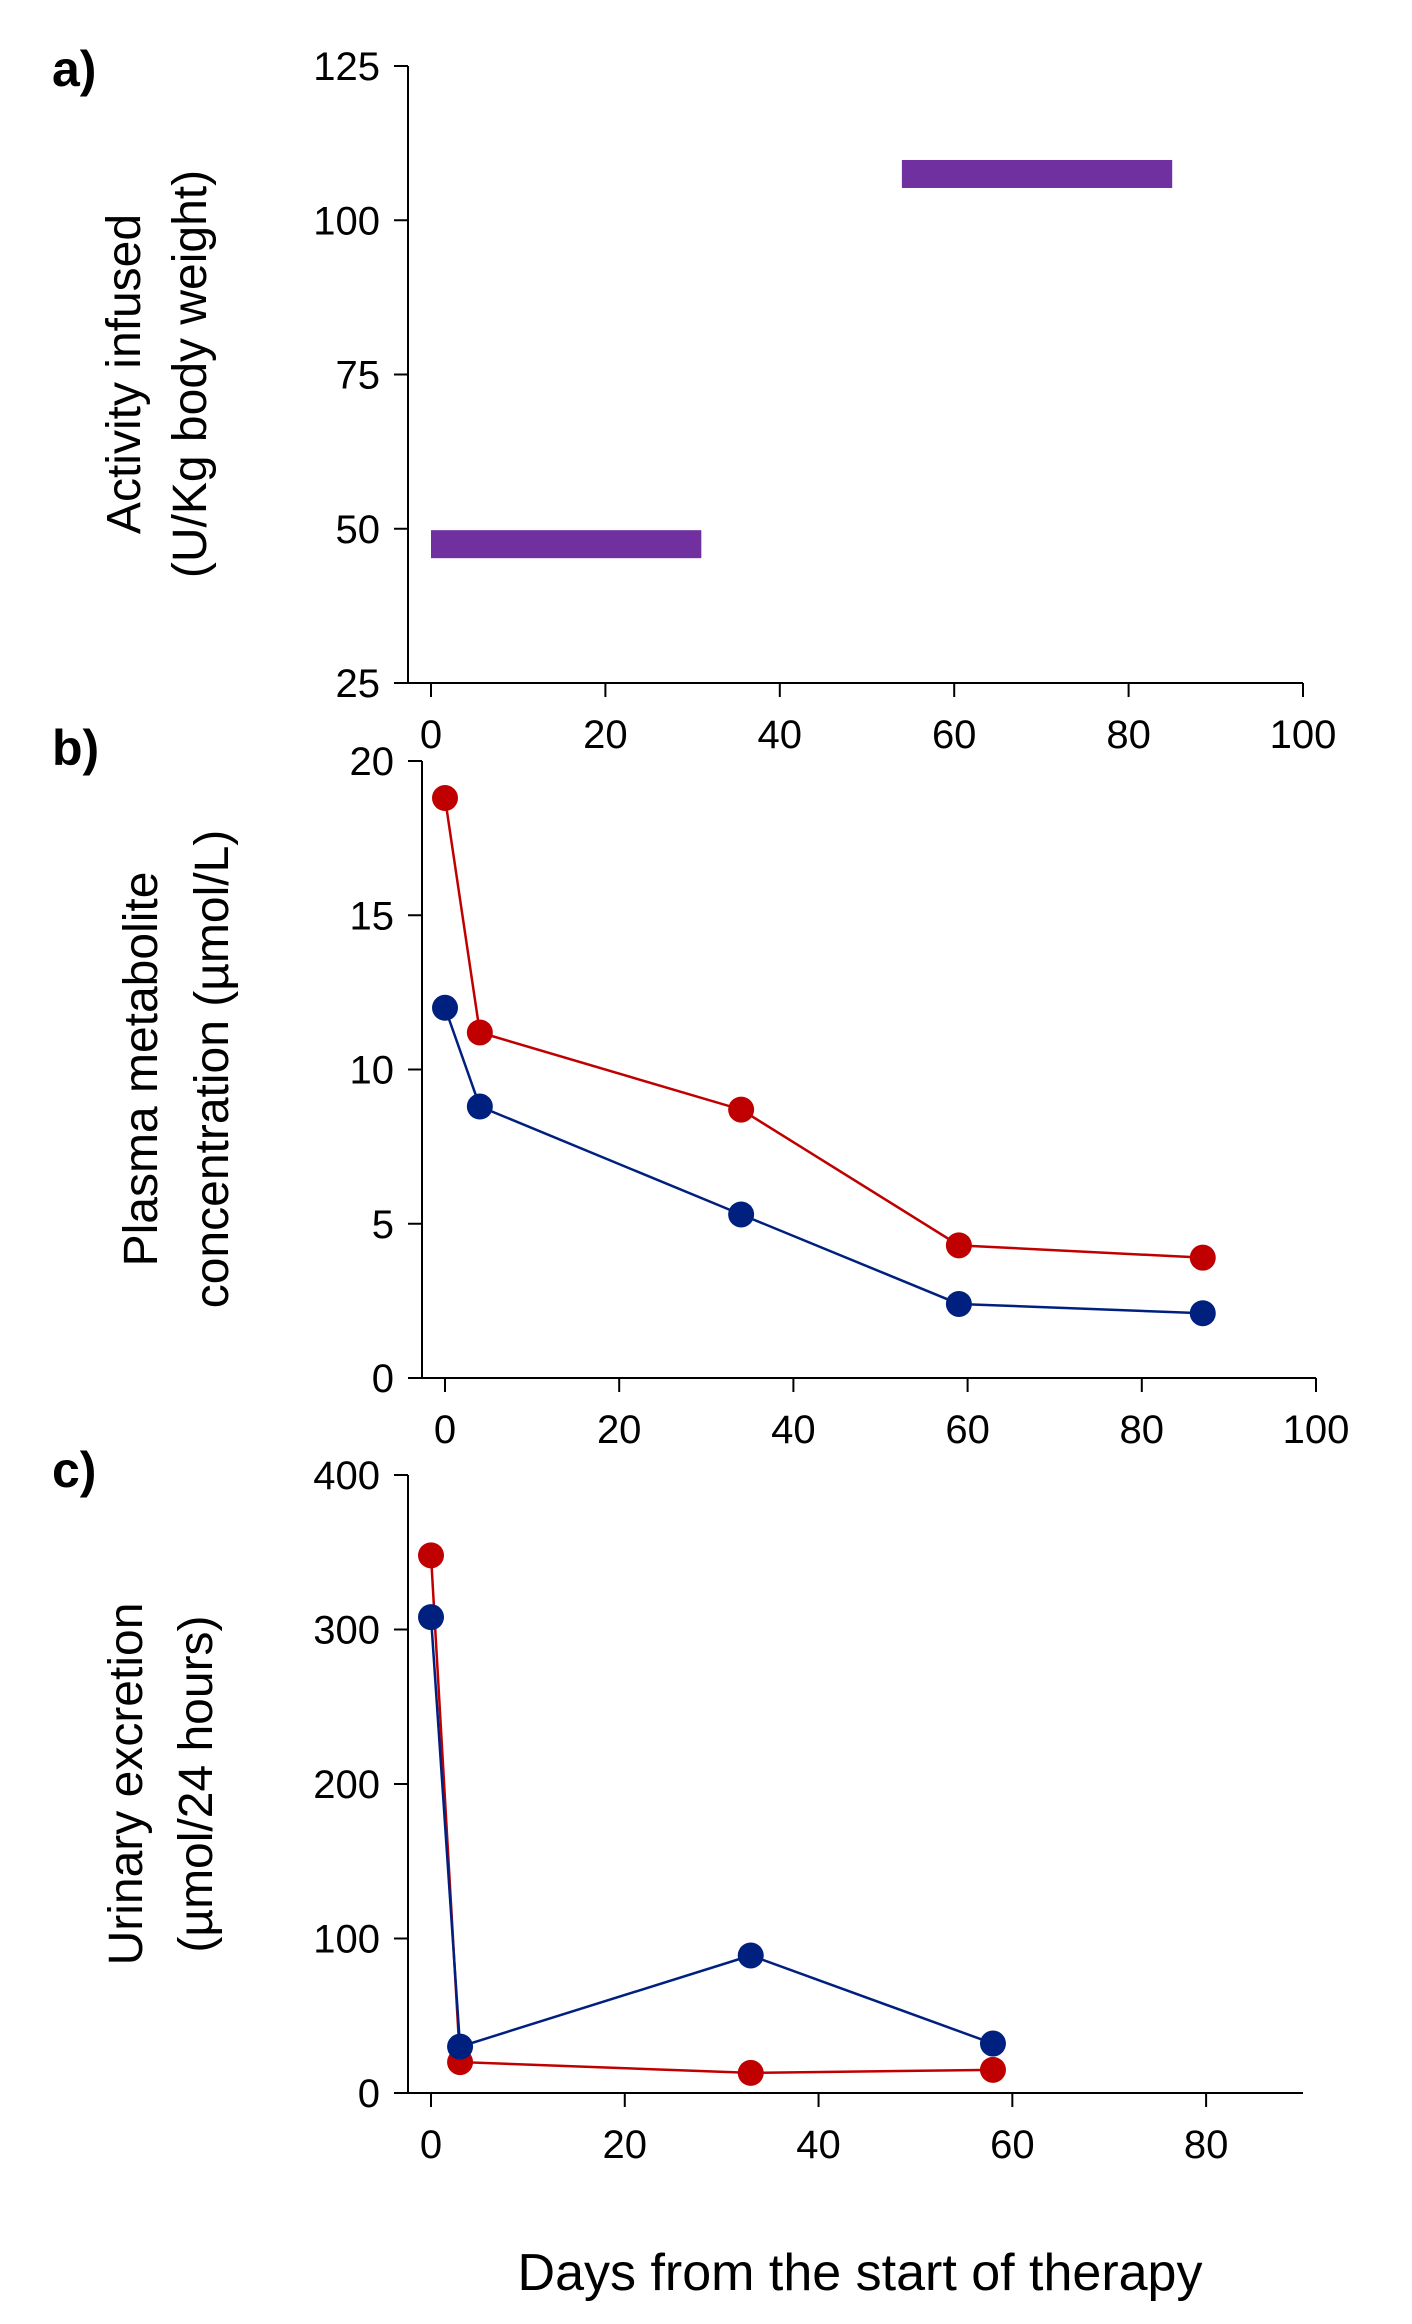 The image size is (1412, 2324). Describe the element at coordinates (372, 1071) in the screenshot. I see `y-tick-label: 10` at that location.